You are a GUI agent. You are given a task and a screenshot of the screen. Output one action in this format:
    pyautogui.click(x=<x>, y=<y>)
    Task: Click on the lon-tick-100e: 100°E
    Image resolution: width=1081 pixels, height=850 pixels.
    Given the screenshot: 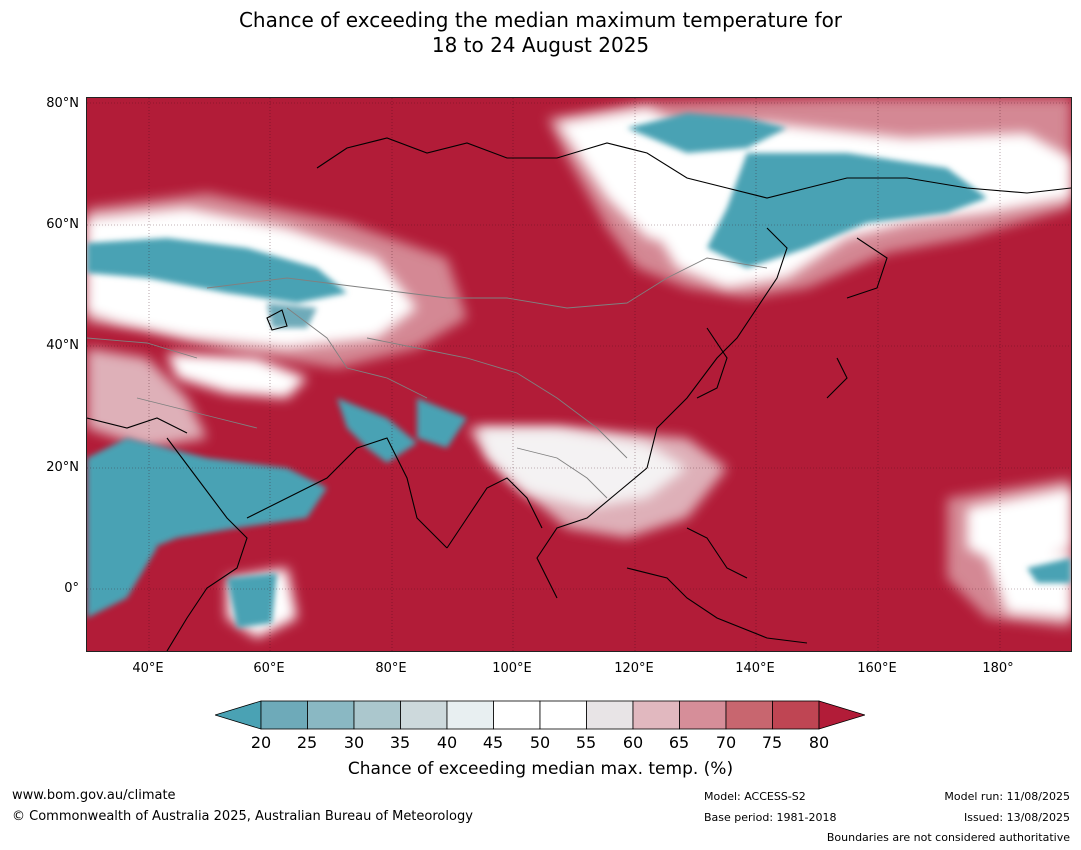 What is the action you would take?
    pyautogui.click(x=512, y=668)
    